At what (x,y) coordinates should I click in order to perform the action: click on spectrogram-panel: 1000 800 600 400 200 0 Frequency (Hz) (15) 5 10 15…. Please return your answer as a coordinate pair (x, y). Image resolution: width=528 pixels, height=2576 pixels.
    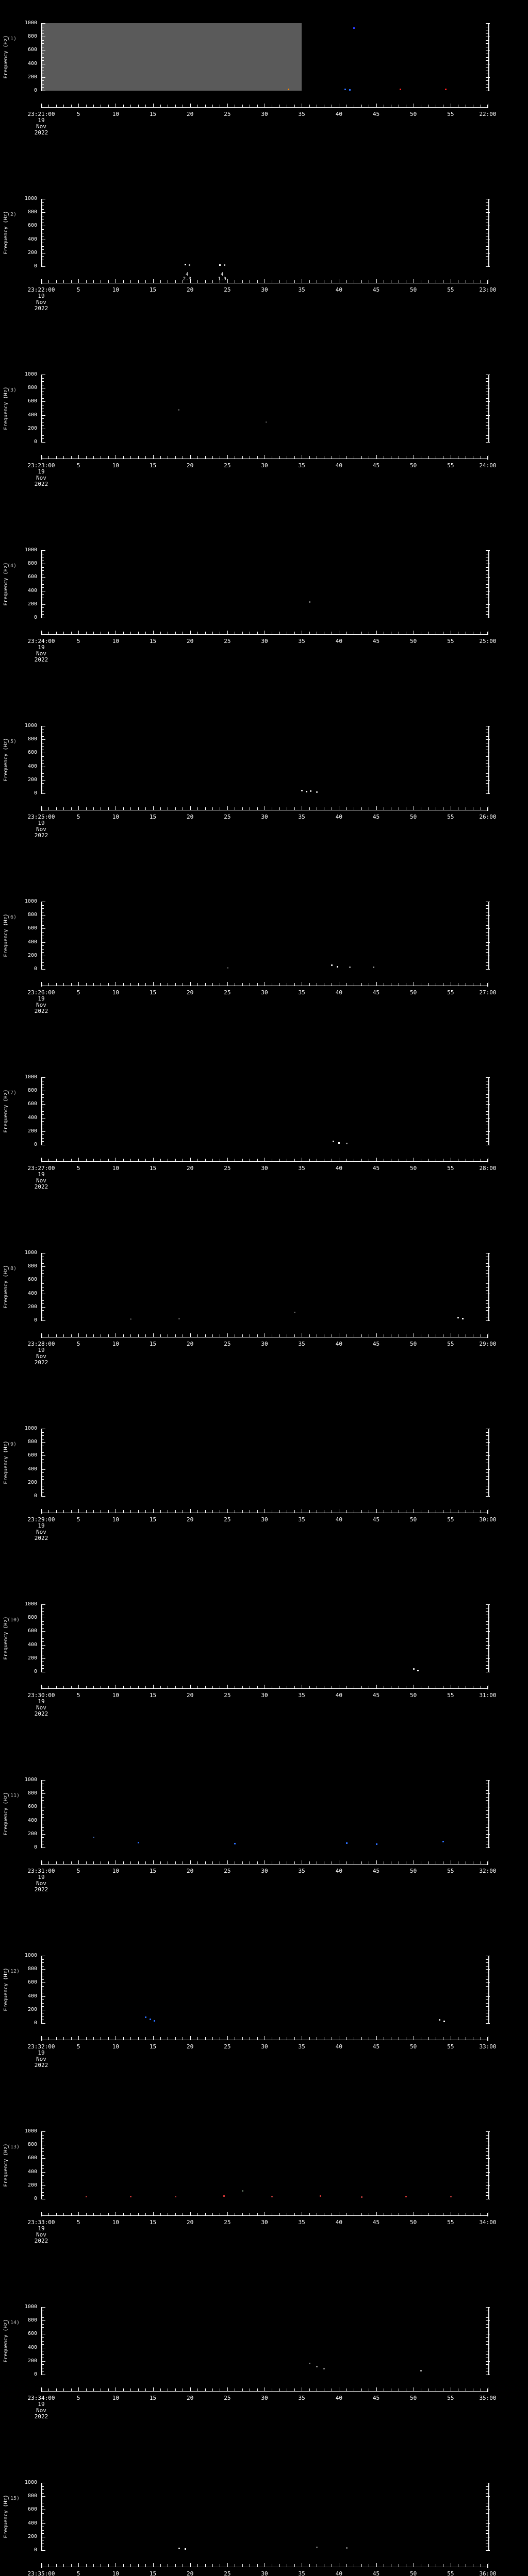
    Looking at the image, I should click on (264, 2518).